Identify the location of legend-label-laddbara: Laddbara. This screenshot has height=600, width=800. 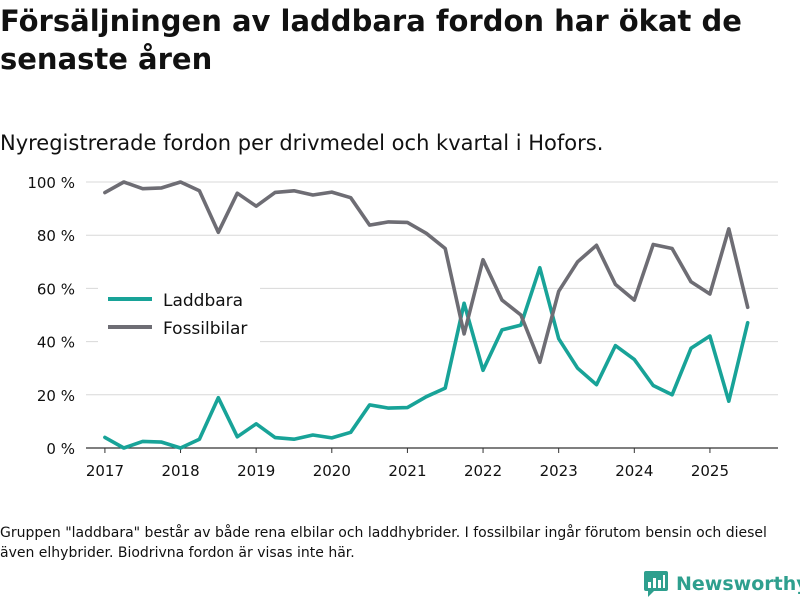
(203, 301).